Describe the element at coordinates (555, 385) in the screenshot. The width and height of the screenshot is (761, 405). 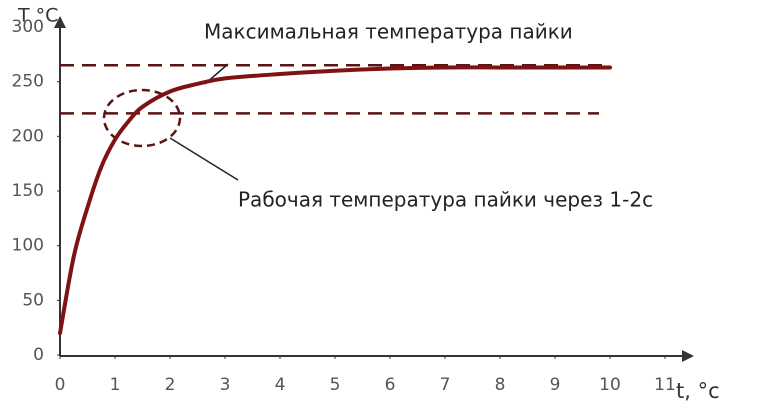
I see `x-tick-label: 9` at that location.